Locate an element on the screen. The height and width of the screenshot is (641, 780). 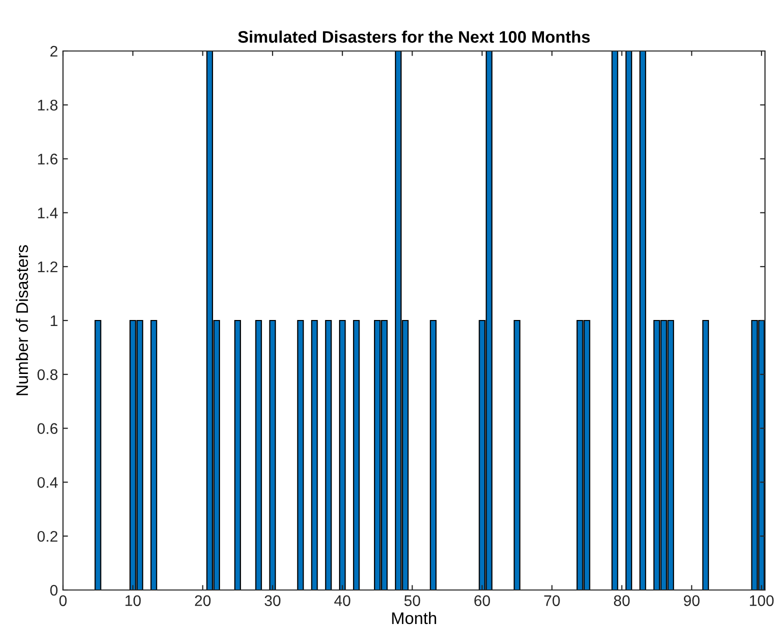
y-tick-label: 2 is located at coordinates (54, 51).